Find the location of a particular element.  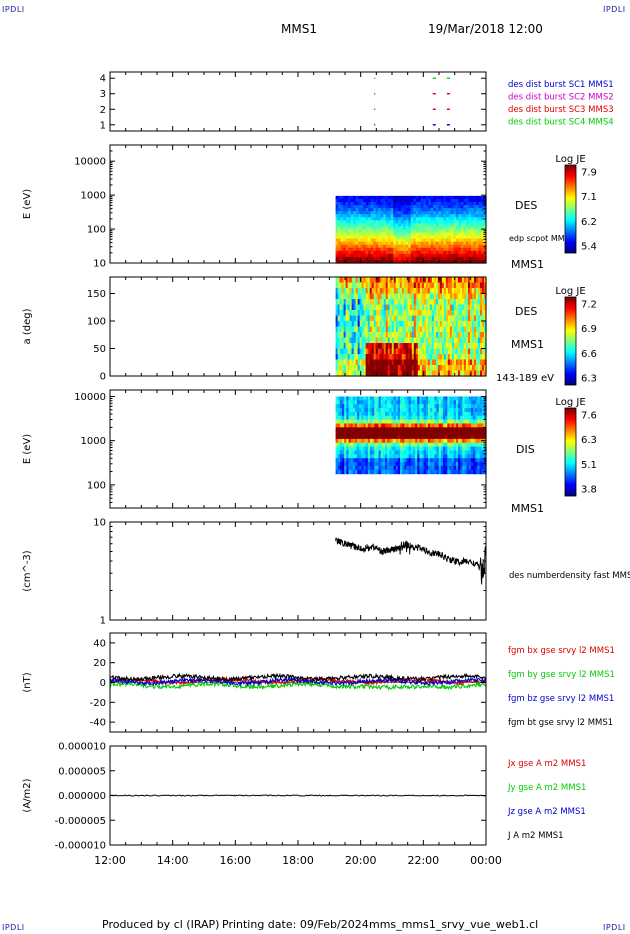

y-tick-label-3: 100 is located at coordinates (96, 485).